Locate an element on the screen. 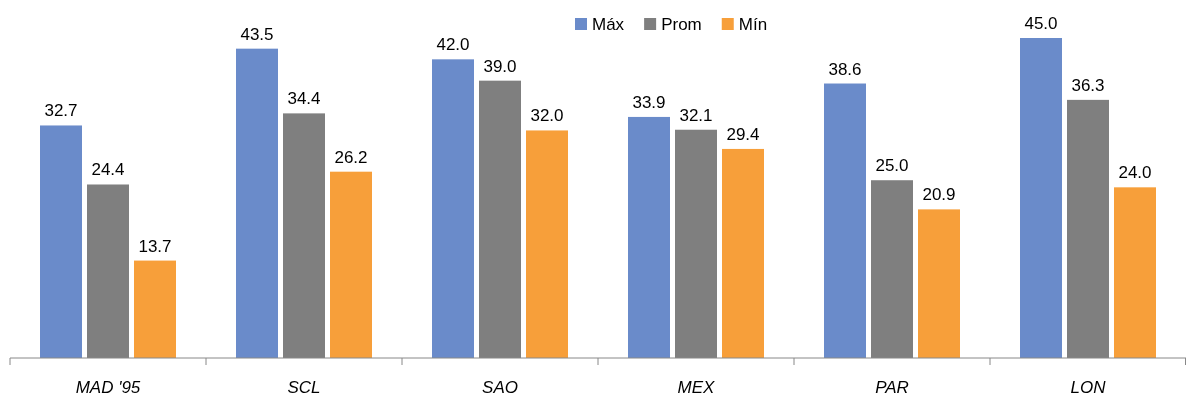 This screenshot has width=1186, height=402. x-tick-label: PAR is located at coordinates (892, 387).